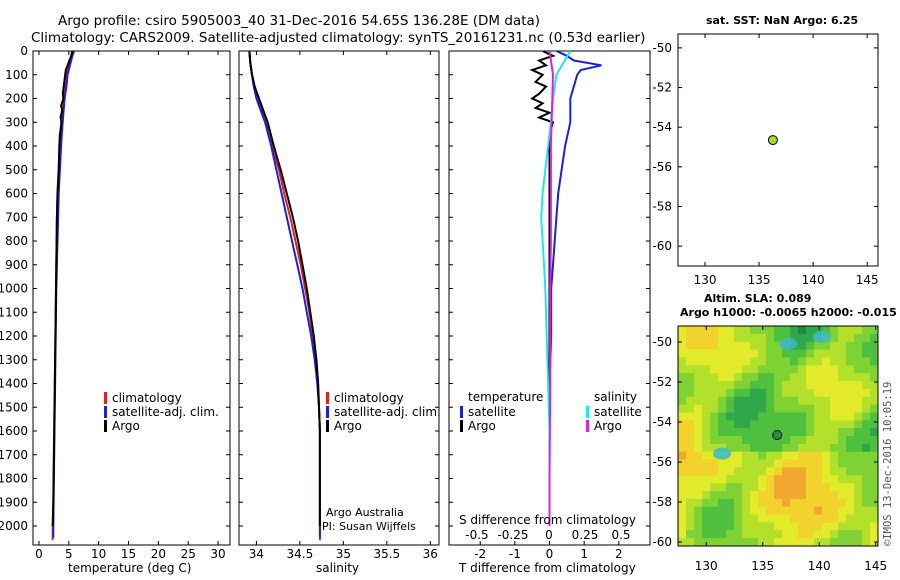  What do you see at coordinates (98, 554) in the screenshot?
I see `temperature-tick-label: 10` at bounding box center [98, 554].